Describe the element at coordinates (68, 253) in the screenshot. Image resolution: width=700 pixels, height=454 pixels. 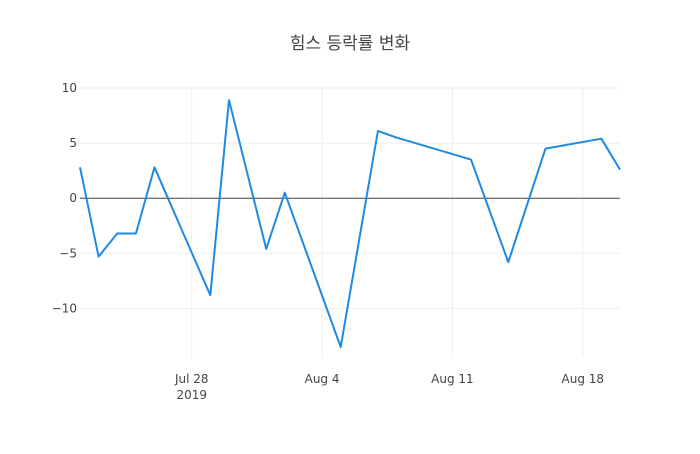
I see `y-tick-label: −5` at that location.